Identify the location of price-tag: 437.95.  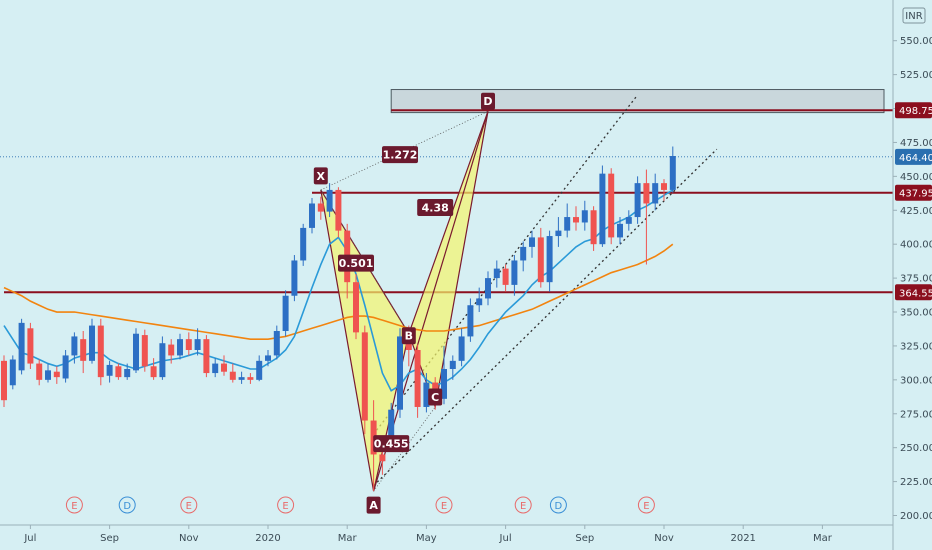
(913, 192).